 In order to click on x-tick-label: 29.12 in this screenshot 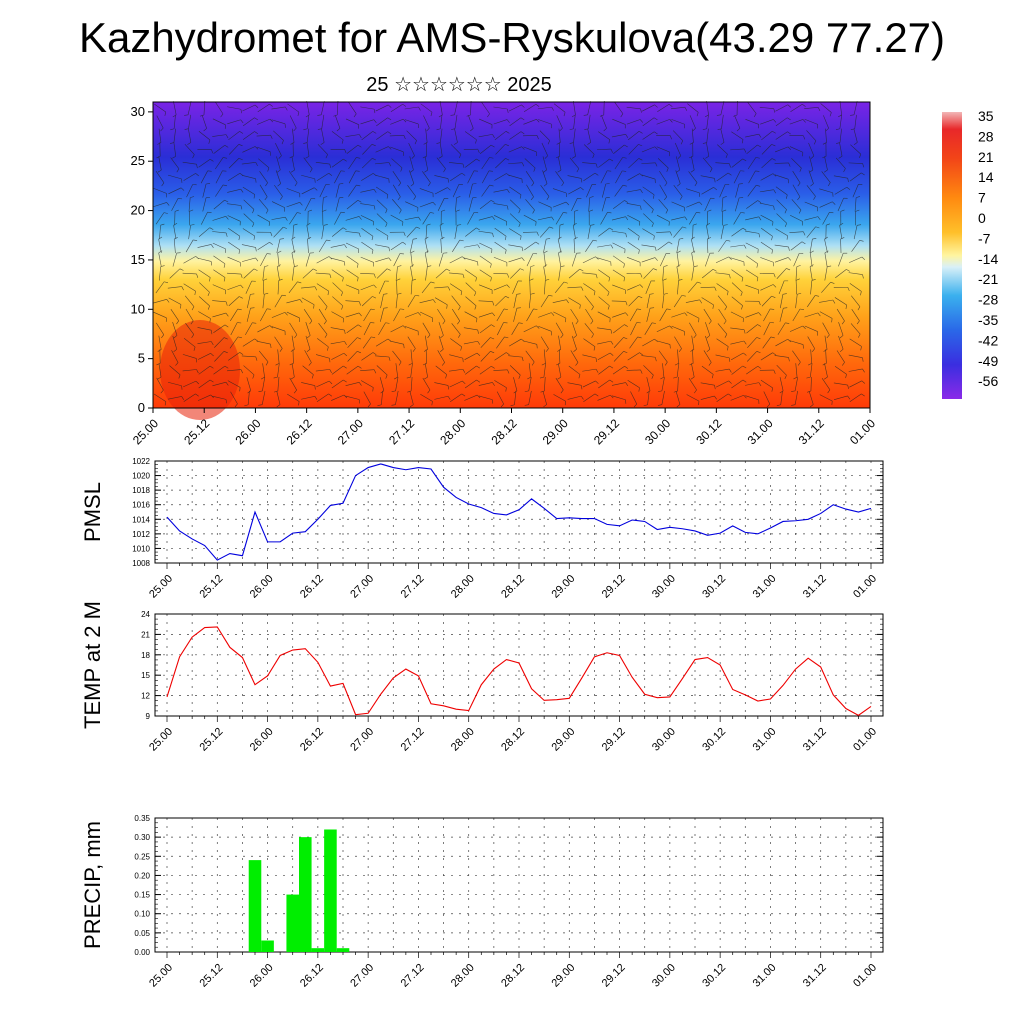, I will do `click(614, 587)`.